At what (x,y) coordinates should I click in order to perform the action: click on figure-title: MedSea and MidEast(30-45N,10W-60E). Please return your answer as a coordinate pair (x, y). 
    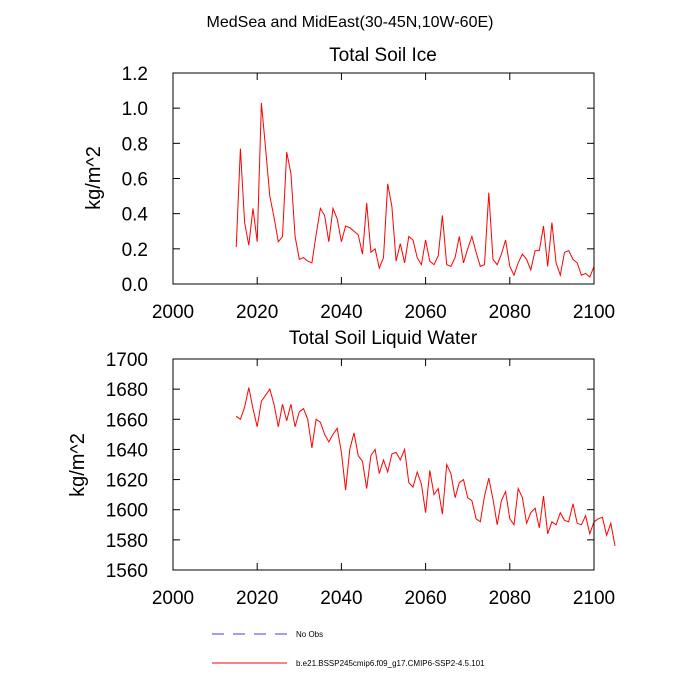
    Looking at the image, I should click on (350, 22).